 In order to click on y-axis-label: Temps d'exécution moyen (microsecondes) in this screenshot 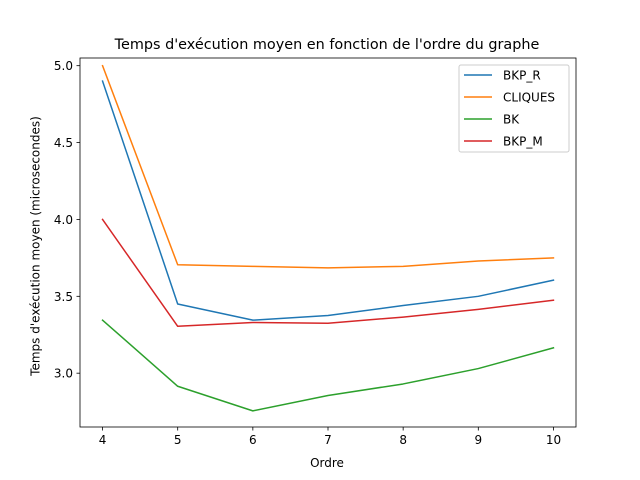, I will do `click(36, 246)`.